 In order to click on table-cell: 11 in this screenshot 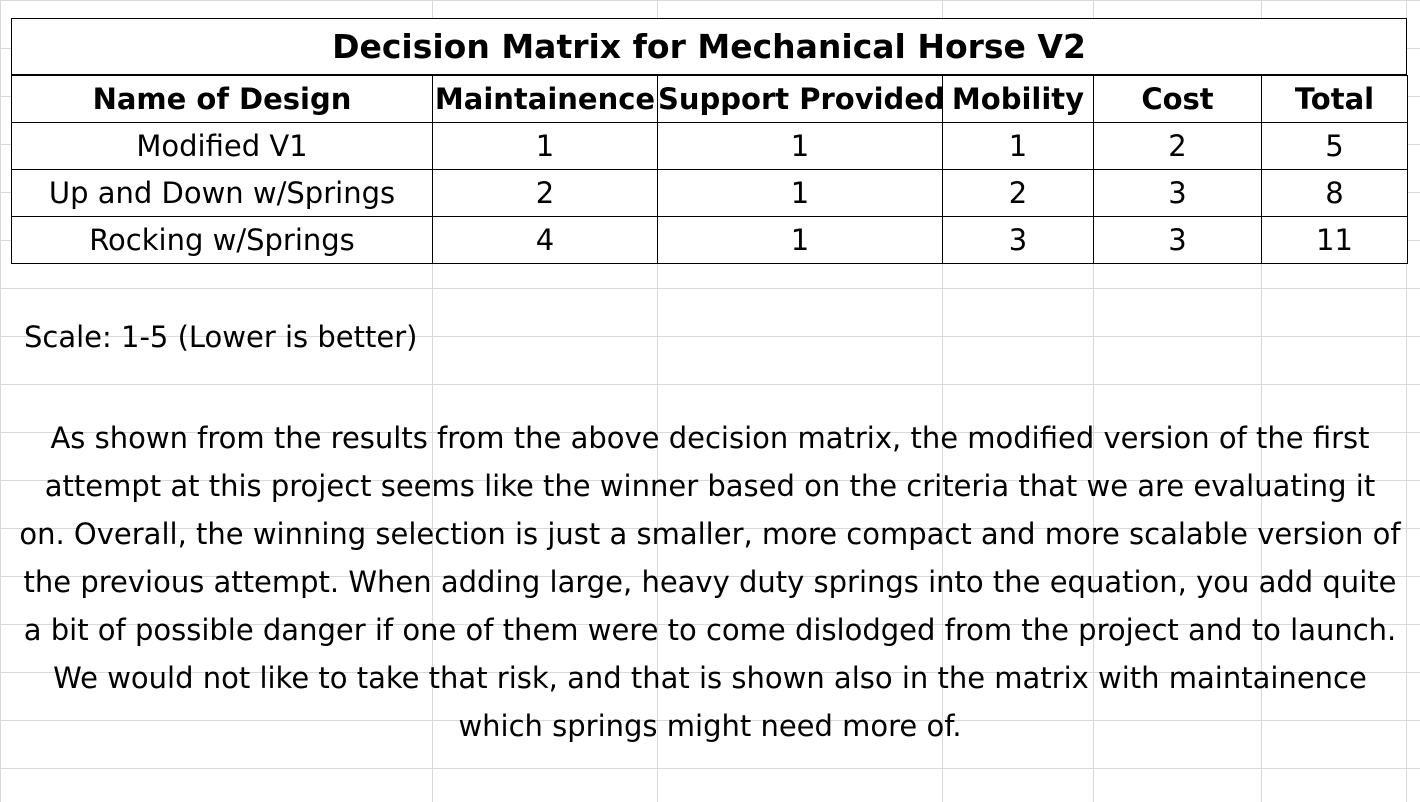, I will do `click(1334, 240)`.